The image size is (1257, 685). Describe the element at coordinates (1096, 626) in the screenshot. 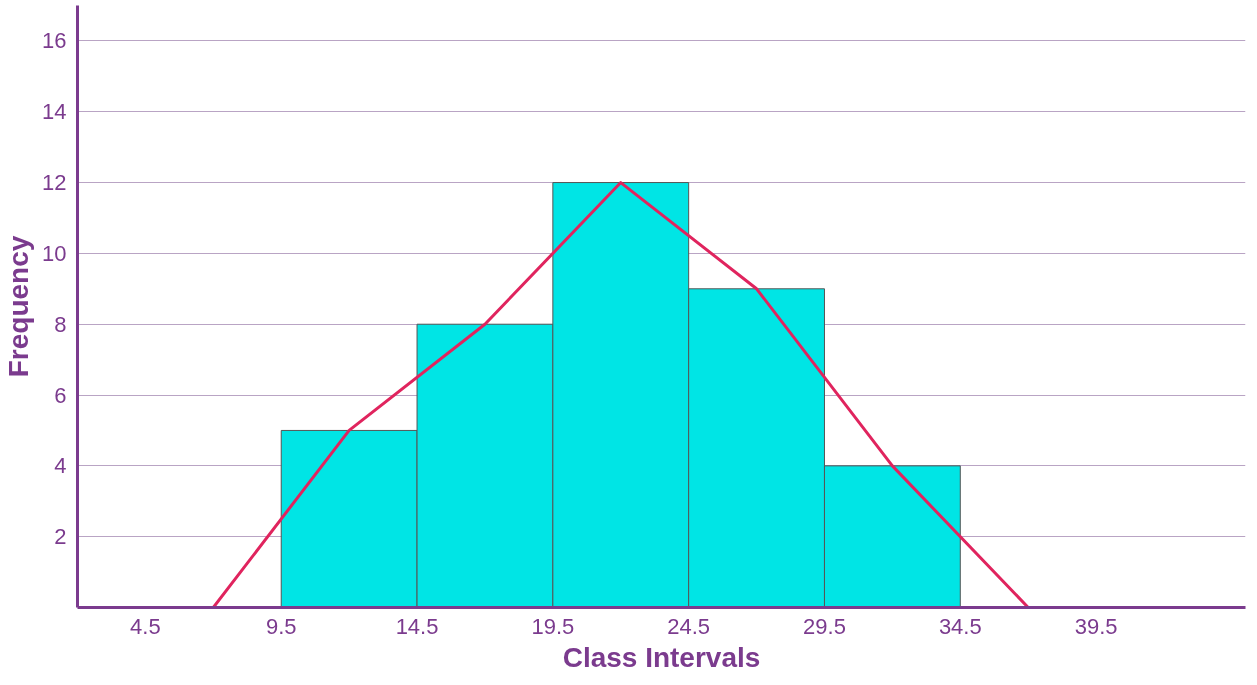

I see `x-tick-label: 39.5` at that location.